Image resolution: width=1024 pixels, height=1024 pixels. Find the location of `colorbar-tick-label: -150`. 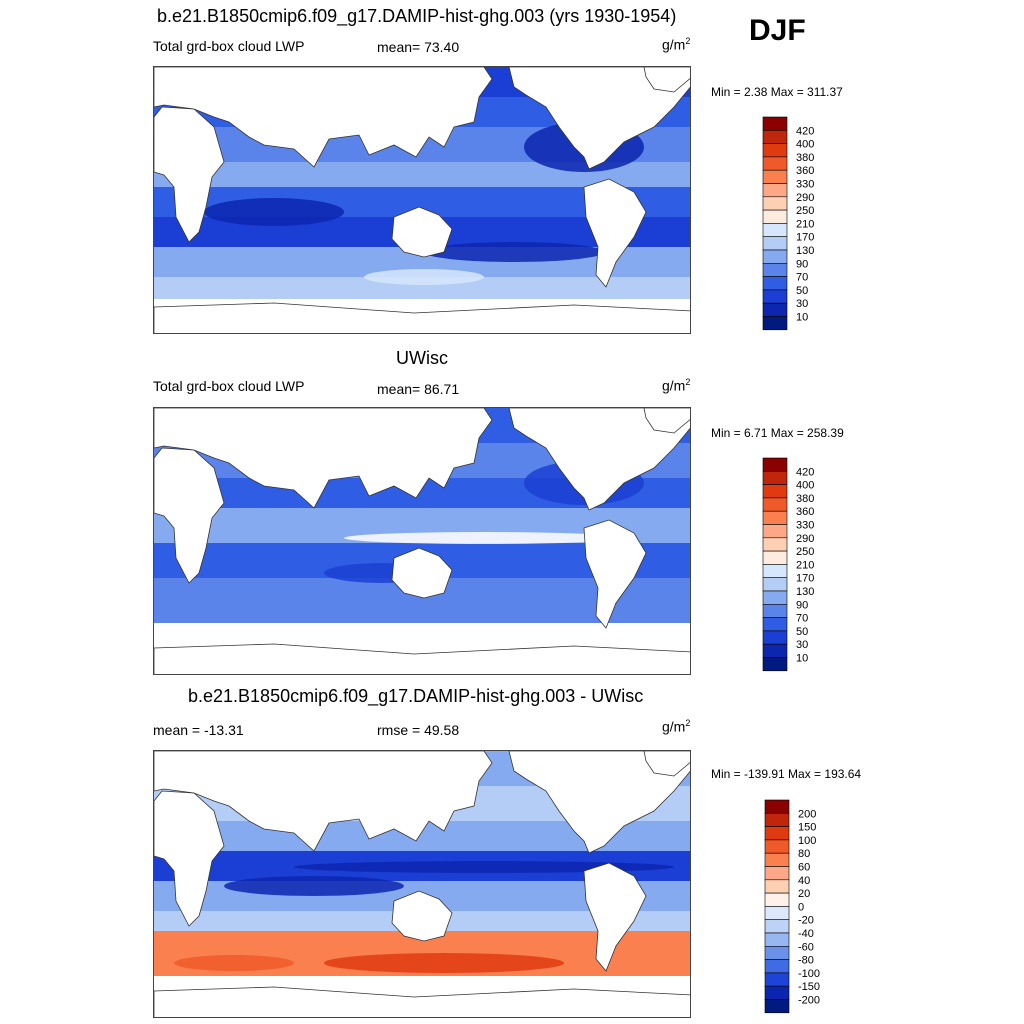

colorbar-tick-label: -150 is located at coordinates (809, 987).